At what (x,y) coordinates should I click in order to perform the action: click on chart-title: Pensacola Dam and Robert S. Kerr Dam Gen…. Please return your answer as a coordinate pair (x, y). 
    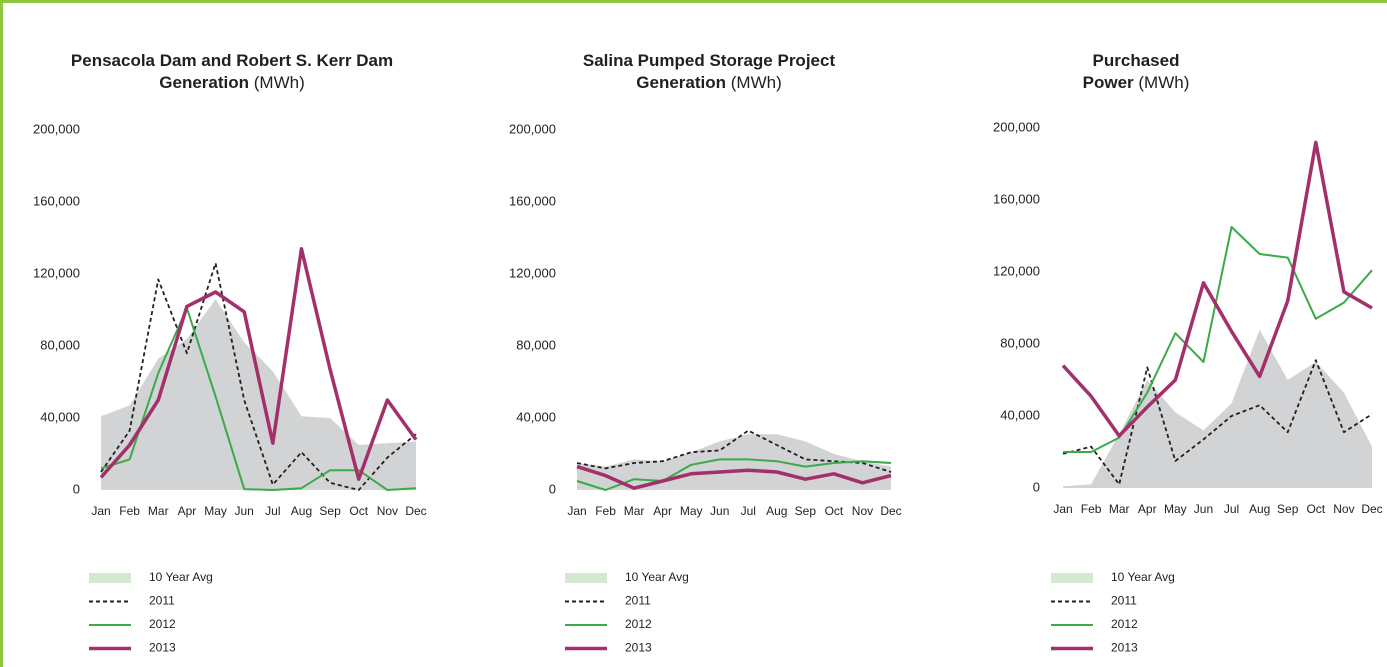
    Looking at the image, I should click on (232, 72).